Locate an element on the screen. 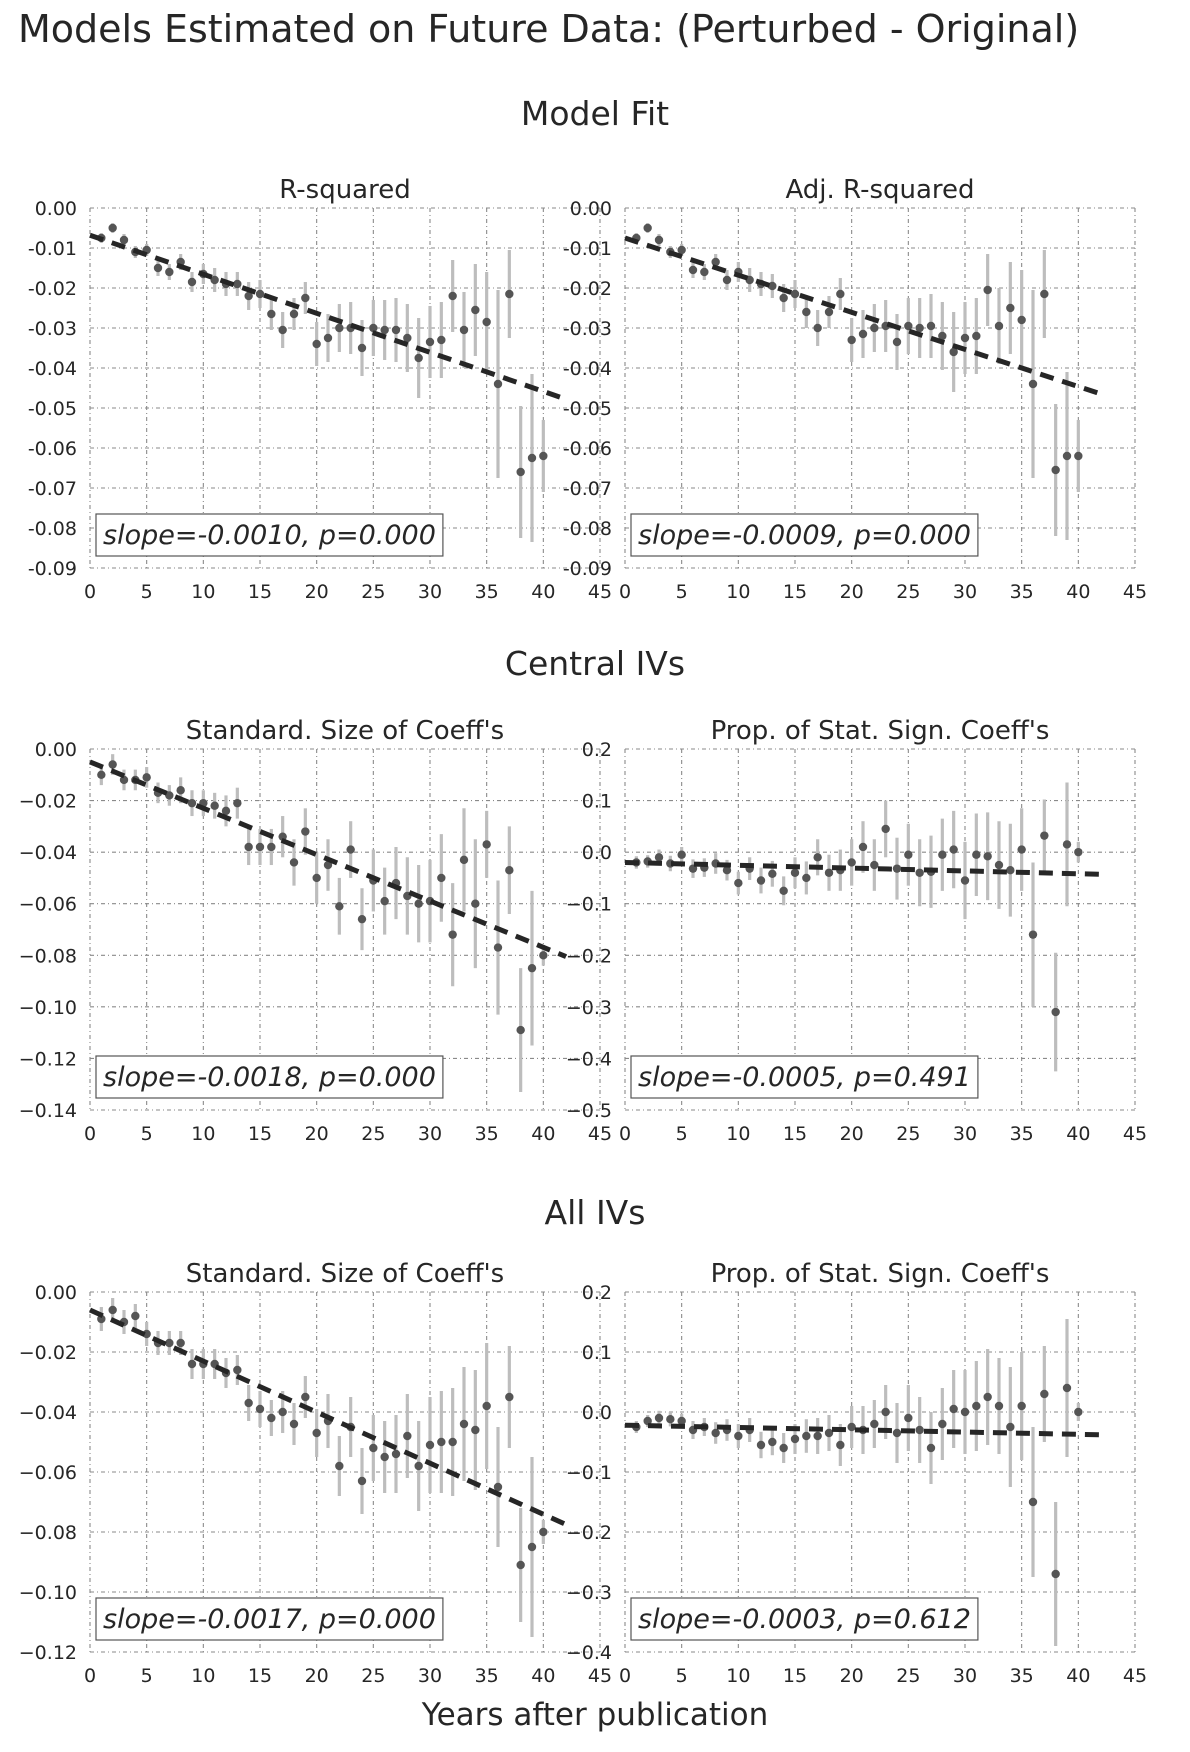 This screenshot has width=1190, height=1752. section-title-all-ivs: All IVs is located at coordinates (595, 1212).